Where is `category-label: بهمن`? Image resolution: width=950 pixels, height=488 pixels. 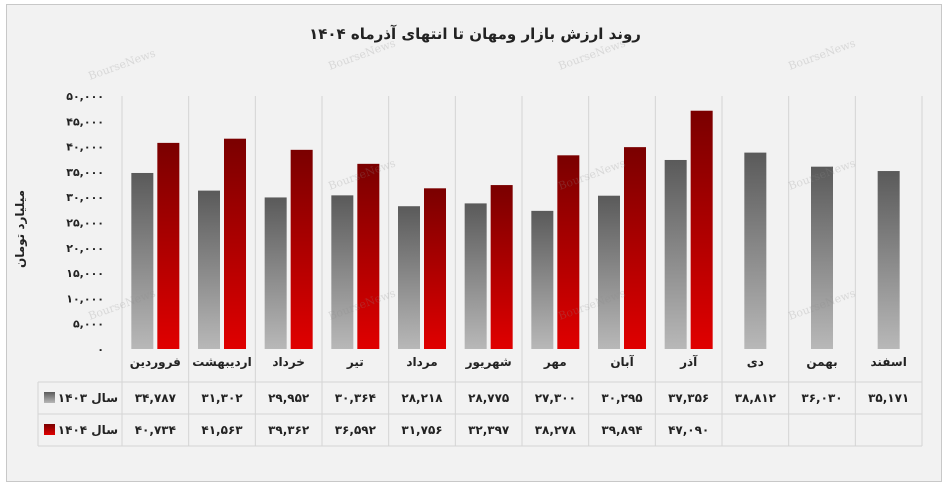
category-label: بهمن is located at coordinates (821, 362).